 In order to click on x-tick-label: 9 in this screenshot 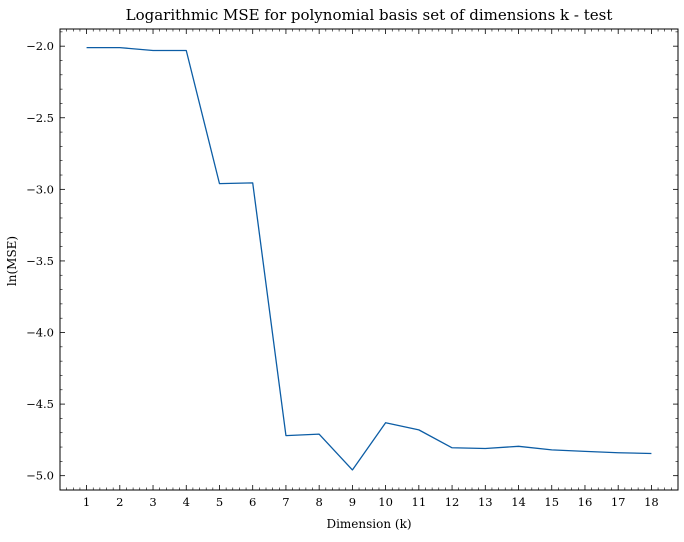, I will do `click(352, 502)`.